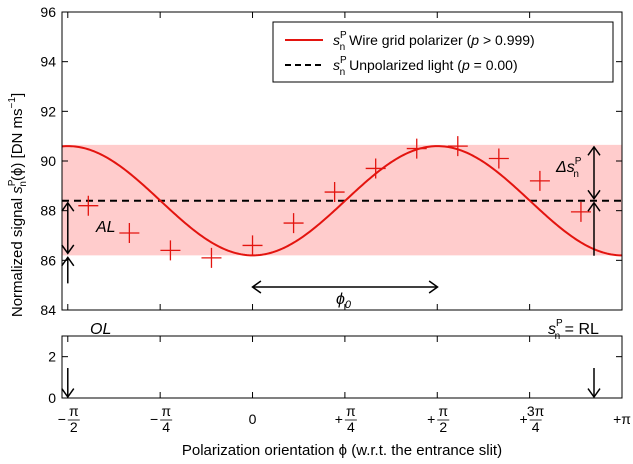 The height and width of the screenshot is (464, 633). Describe the element at coordinates (622, 419) in the screenshot. I see `x-tick-label: +π` at that location.